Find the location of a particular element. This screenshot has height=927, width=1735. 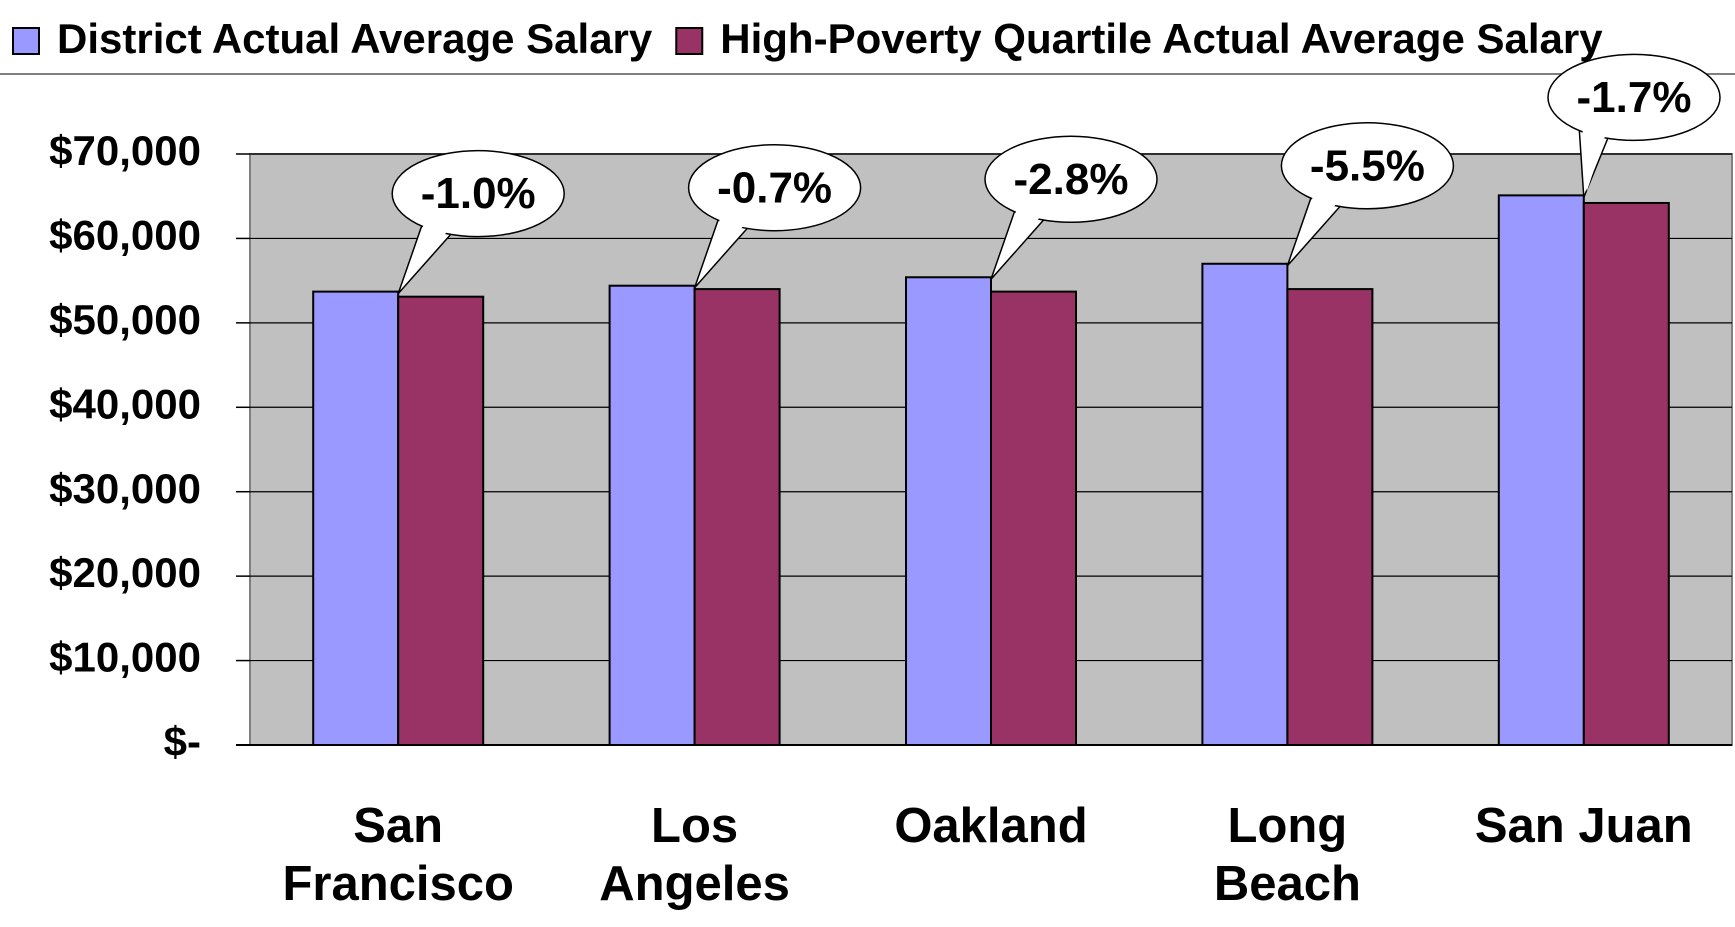

x-tick-label: San Juan is located at coordinates (1583, 826).